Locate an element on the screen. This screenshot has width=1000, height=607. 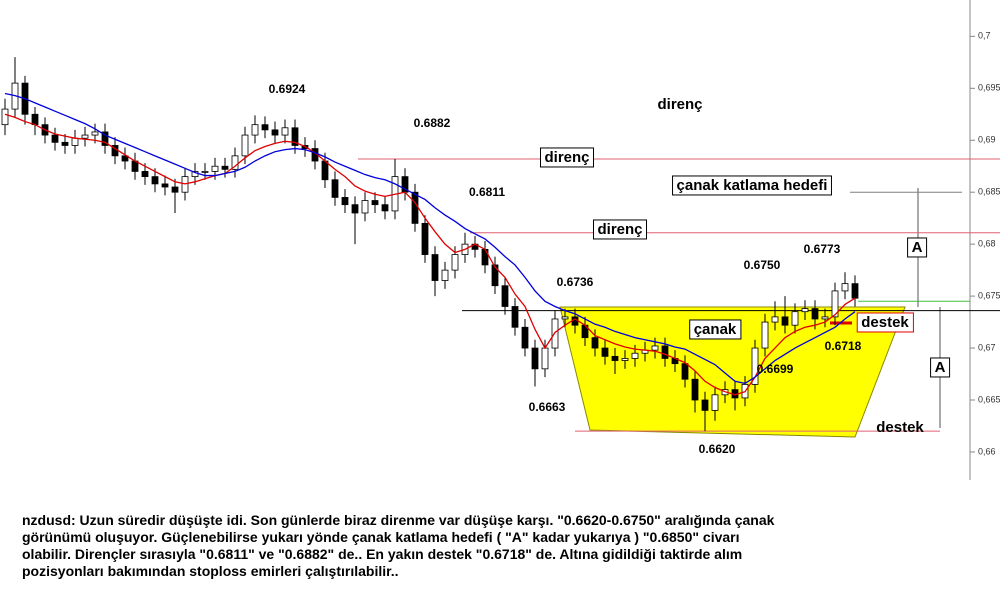
y-tick-label: 0,7 is located at coordinates (984, 36).